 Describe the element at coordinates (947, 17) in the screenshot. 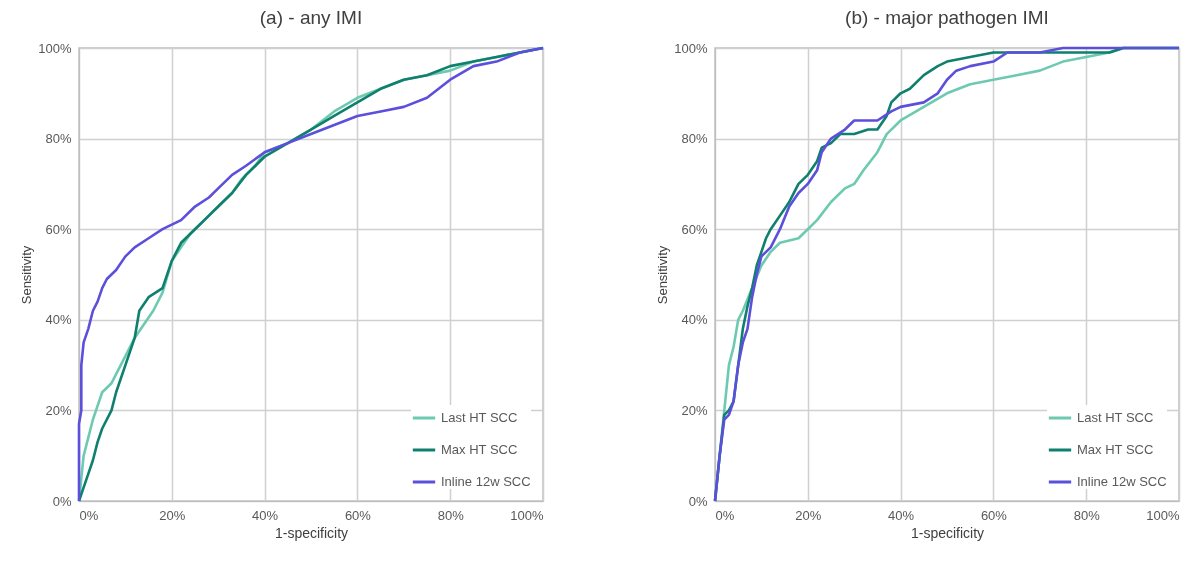

I see `chart-title: (b) - major pathogen IMI` at that location.